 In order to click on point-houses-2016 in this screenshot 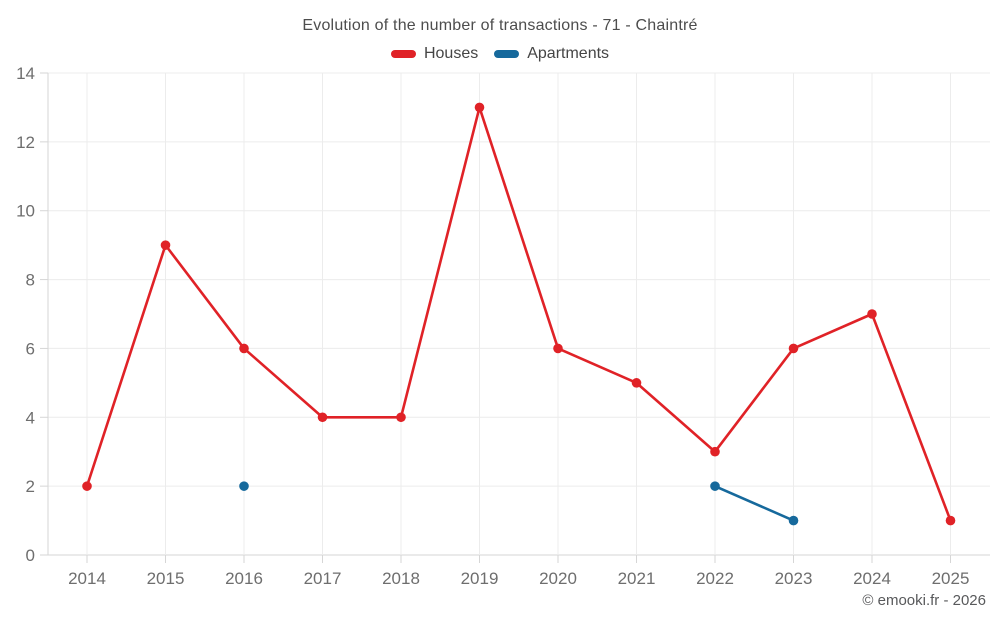, I will do `click(244, 348)`.